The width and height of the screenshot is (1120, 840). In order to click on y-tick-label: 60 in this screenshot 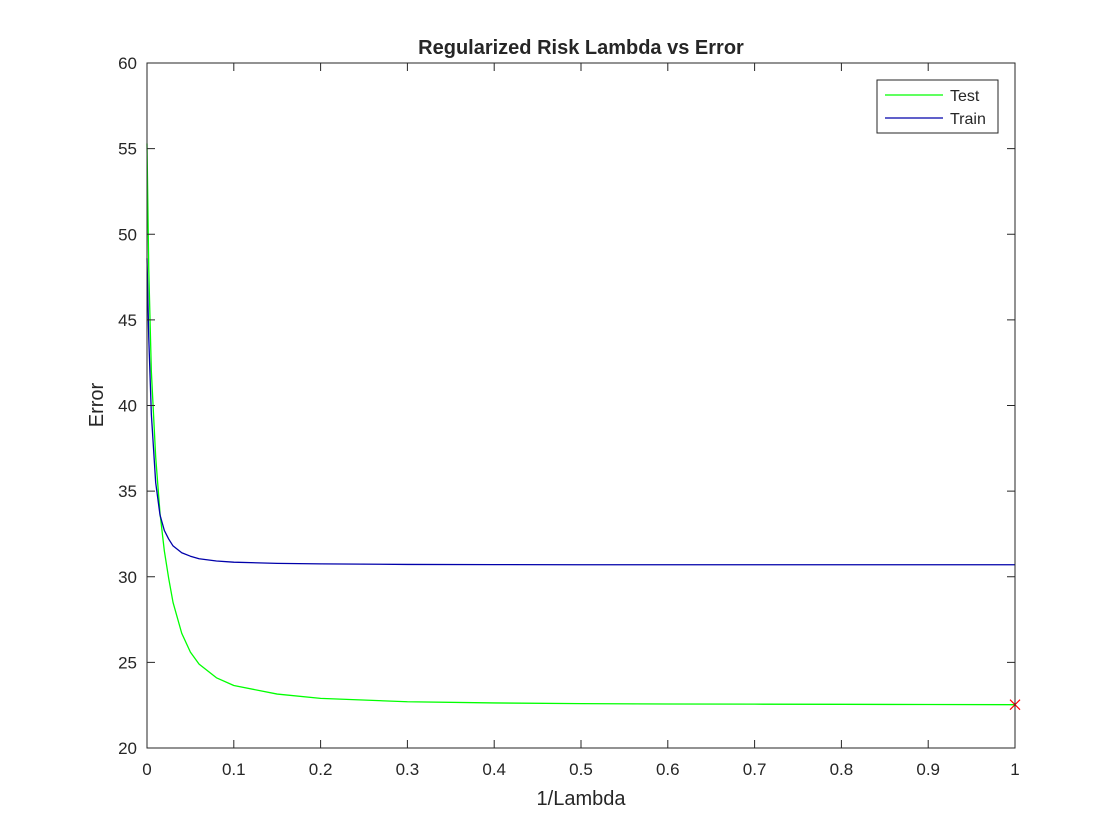, I will do `click(127, 63)`.